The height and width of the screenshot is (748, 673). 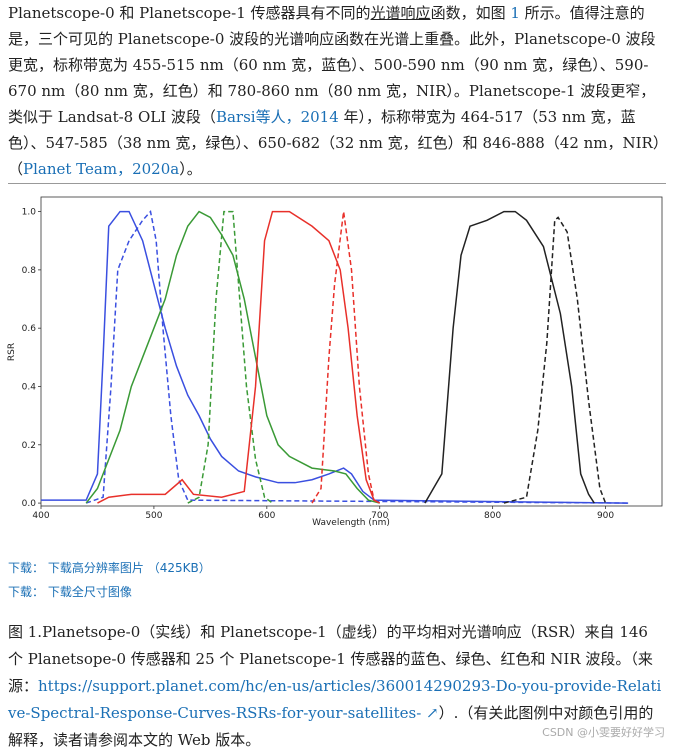 What do you see at coordinates (29, 387) in the screenshot?
I see `y-tick-label: 0.4` at bounding box center [29, 387].